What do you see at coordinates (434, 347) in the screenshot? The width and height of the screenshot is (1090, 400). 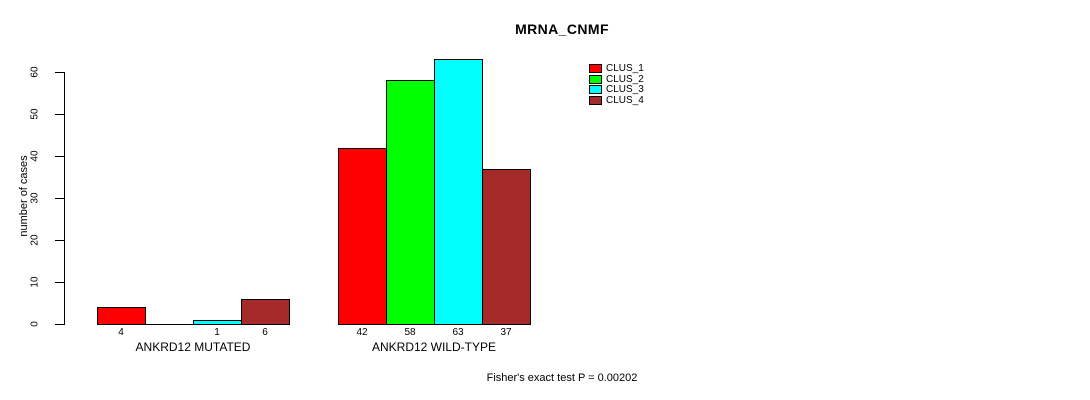 I see `x-group-label: ANKRD12 WILD-TYPE` at bounding box center [434, 347].